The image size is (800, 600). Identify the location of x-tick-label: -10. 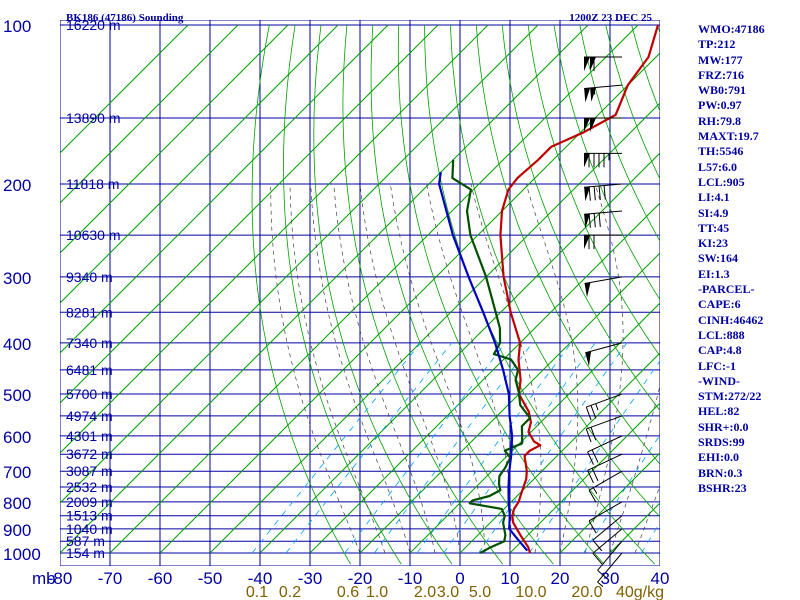
(410, 578).